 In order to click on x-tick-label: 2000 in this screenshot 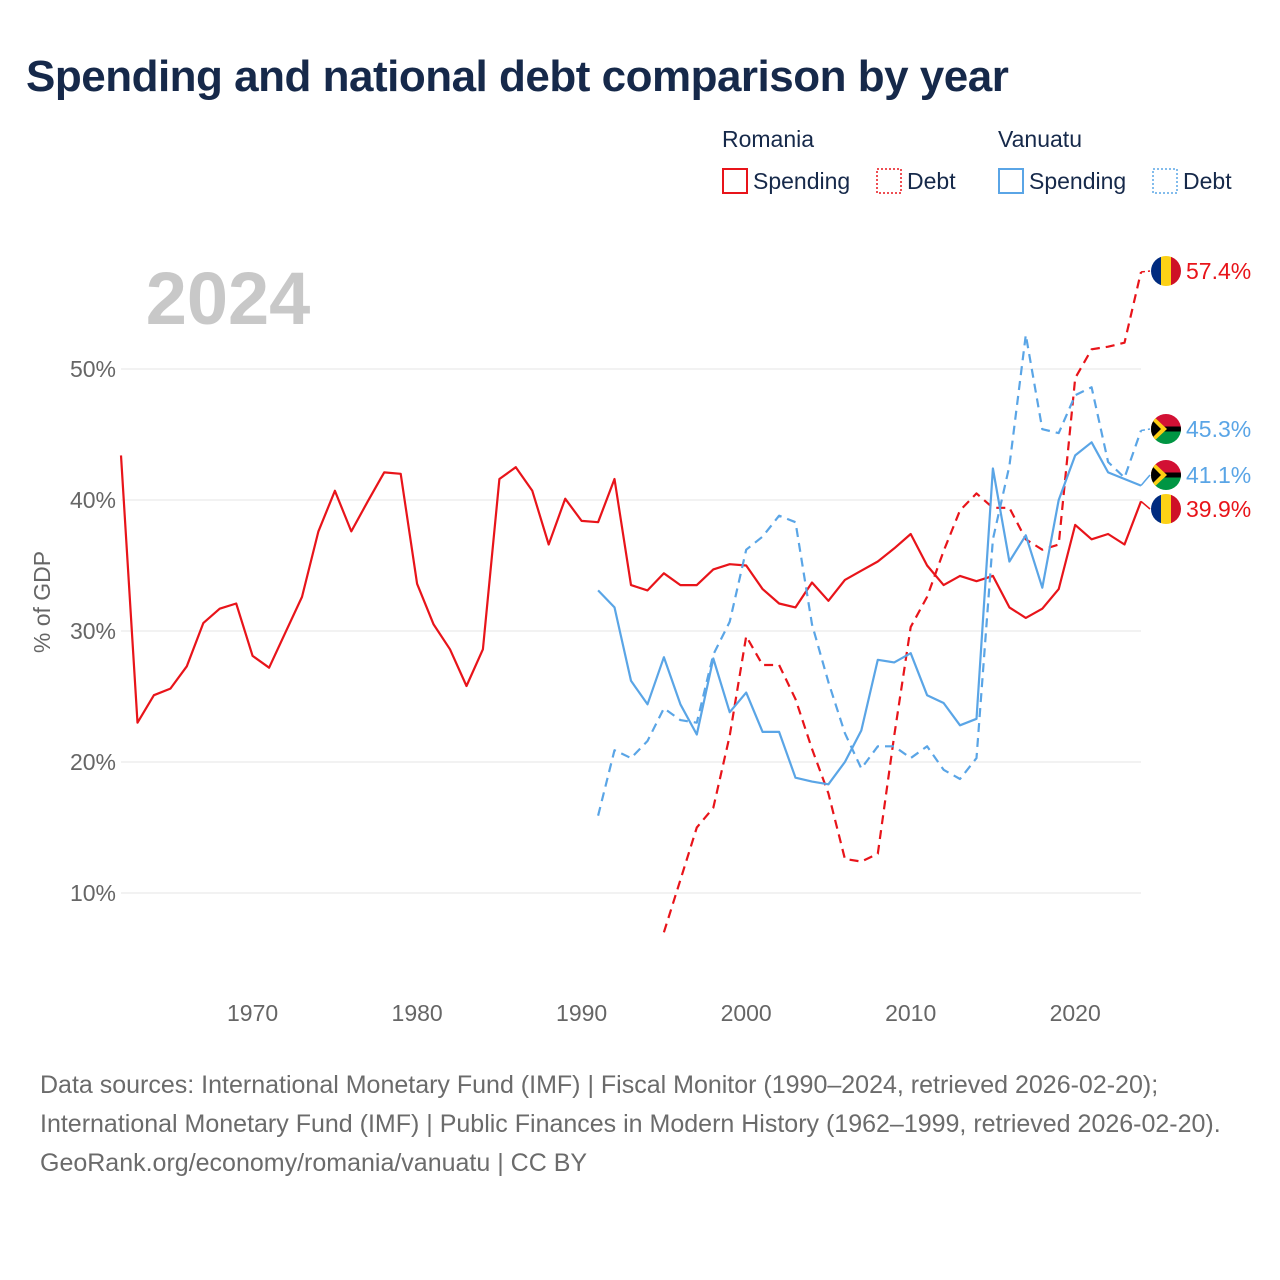, I will do `click(746, 1013)`.